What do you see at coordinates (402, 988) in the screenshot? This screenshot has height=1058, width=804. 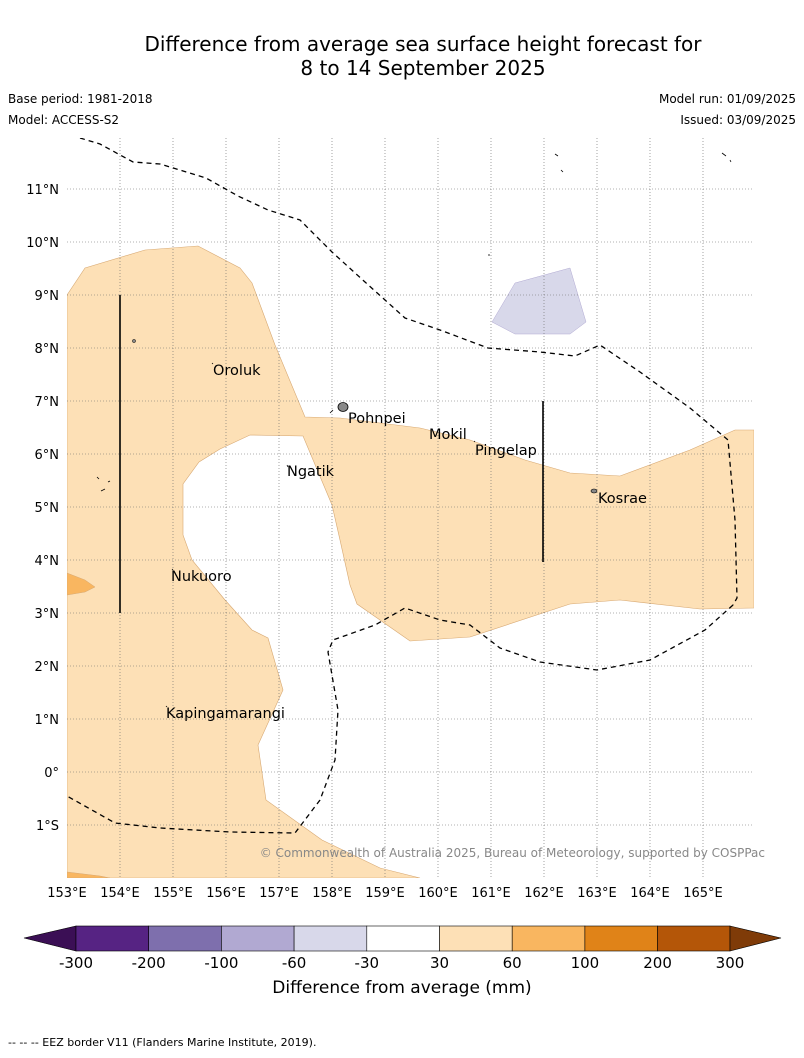 I see `colorbar-title: Difference from average (mm)` at bounding box center [402, 988].